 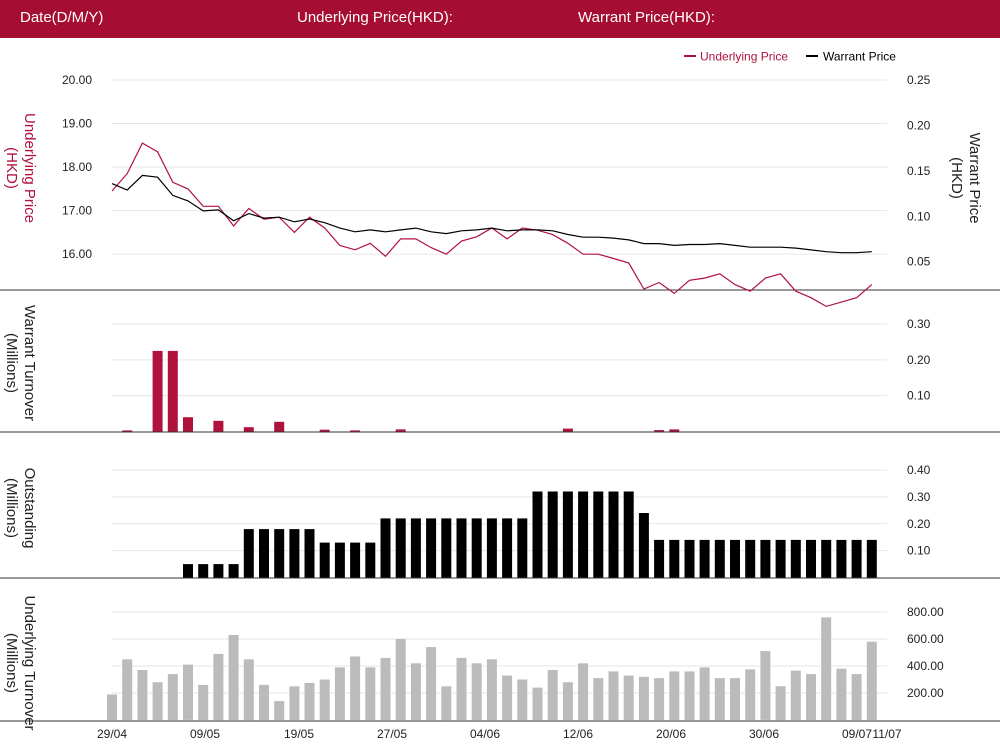 I want to click on underlying-turnover-axis-tick-label: 600.00, so click(x=925, y=639).